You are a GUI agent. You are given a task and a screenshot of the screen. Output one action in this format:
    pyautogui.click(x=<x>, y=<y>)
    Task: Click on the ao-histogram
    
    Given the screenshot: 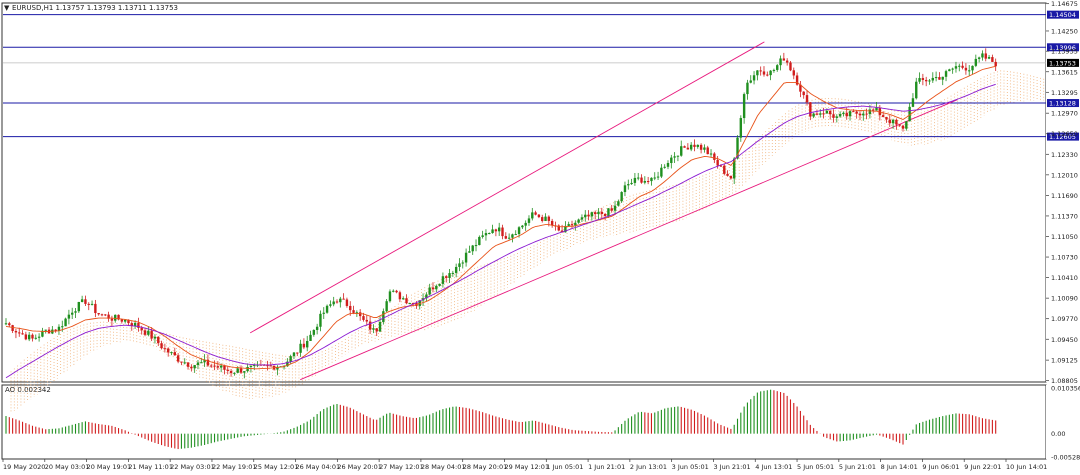 What is the action you would take?
    pyautogui.click(x=501, y=419)
    